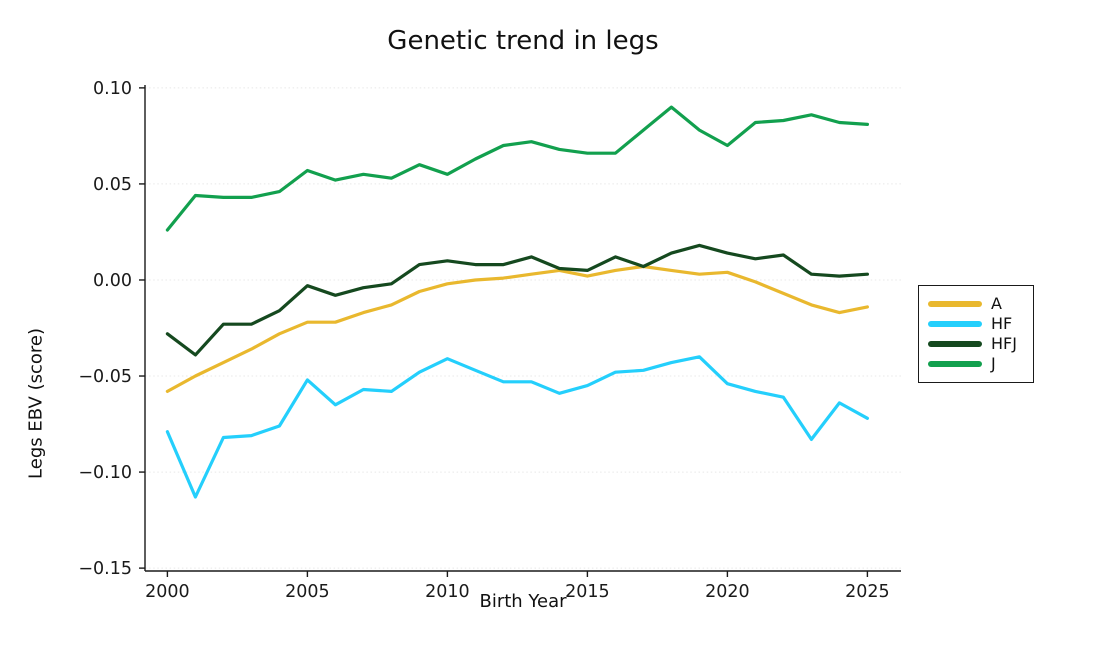 The height and width of the screenshot is (672, 1100). What do you see at coordinates (955, 344) in the screenshot?
I see `legend-swatch-HFJ` at bounding box center [955, 344].